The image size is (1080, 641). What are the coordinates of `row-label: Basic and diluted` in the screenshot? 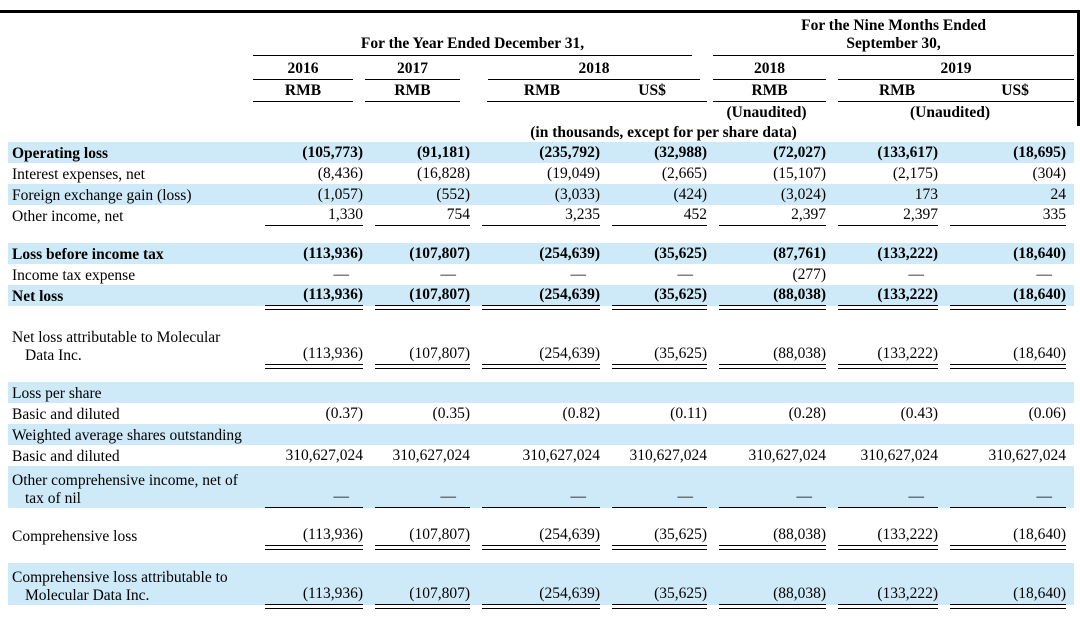 It's located at (66, 414).